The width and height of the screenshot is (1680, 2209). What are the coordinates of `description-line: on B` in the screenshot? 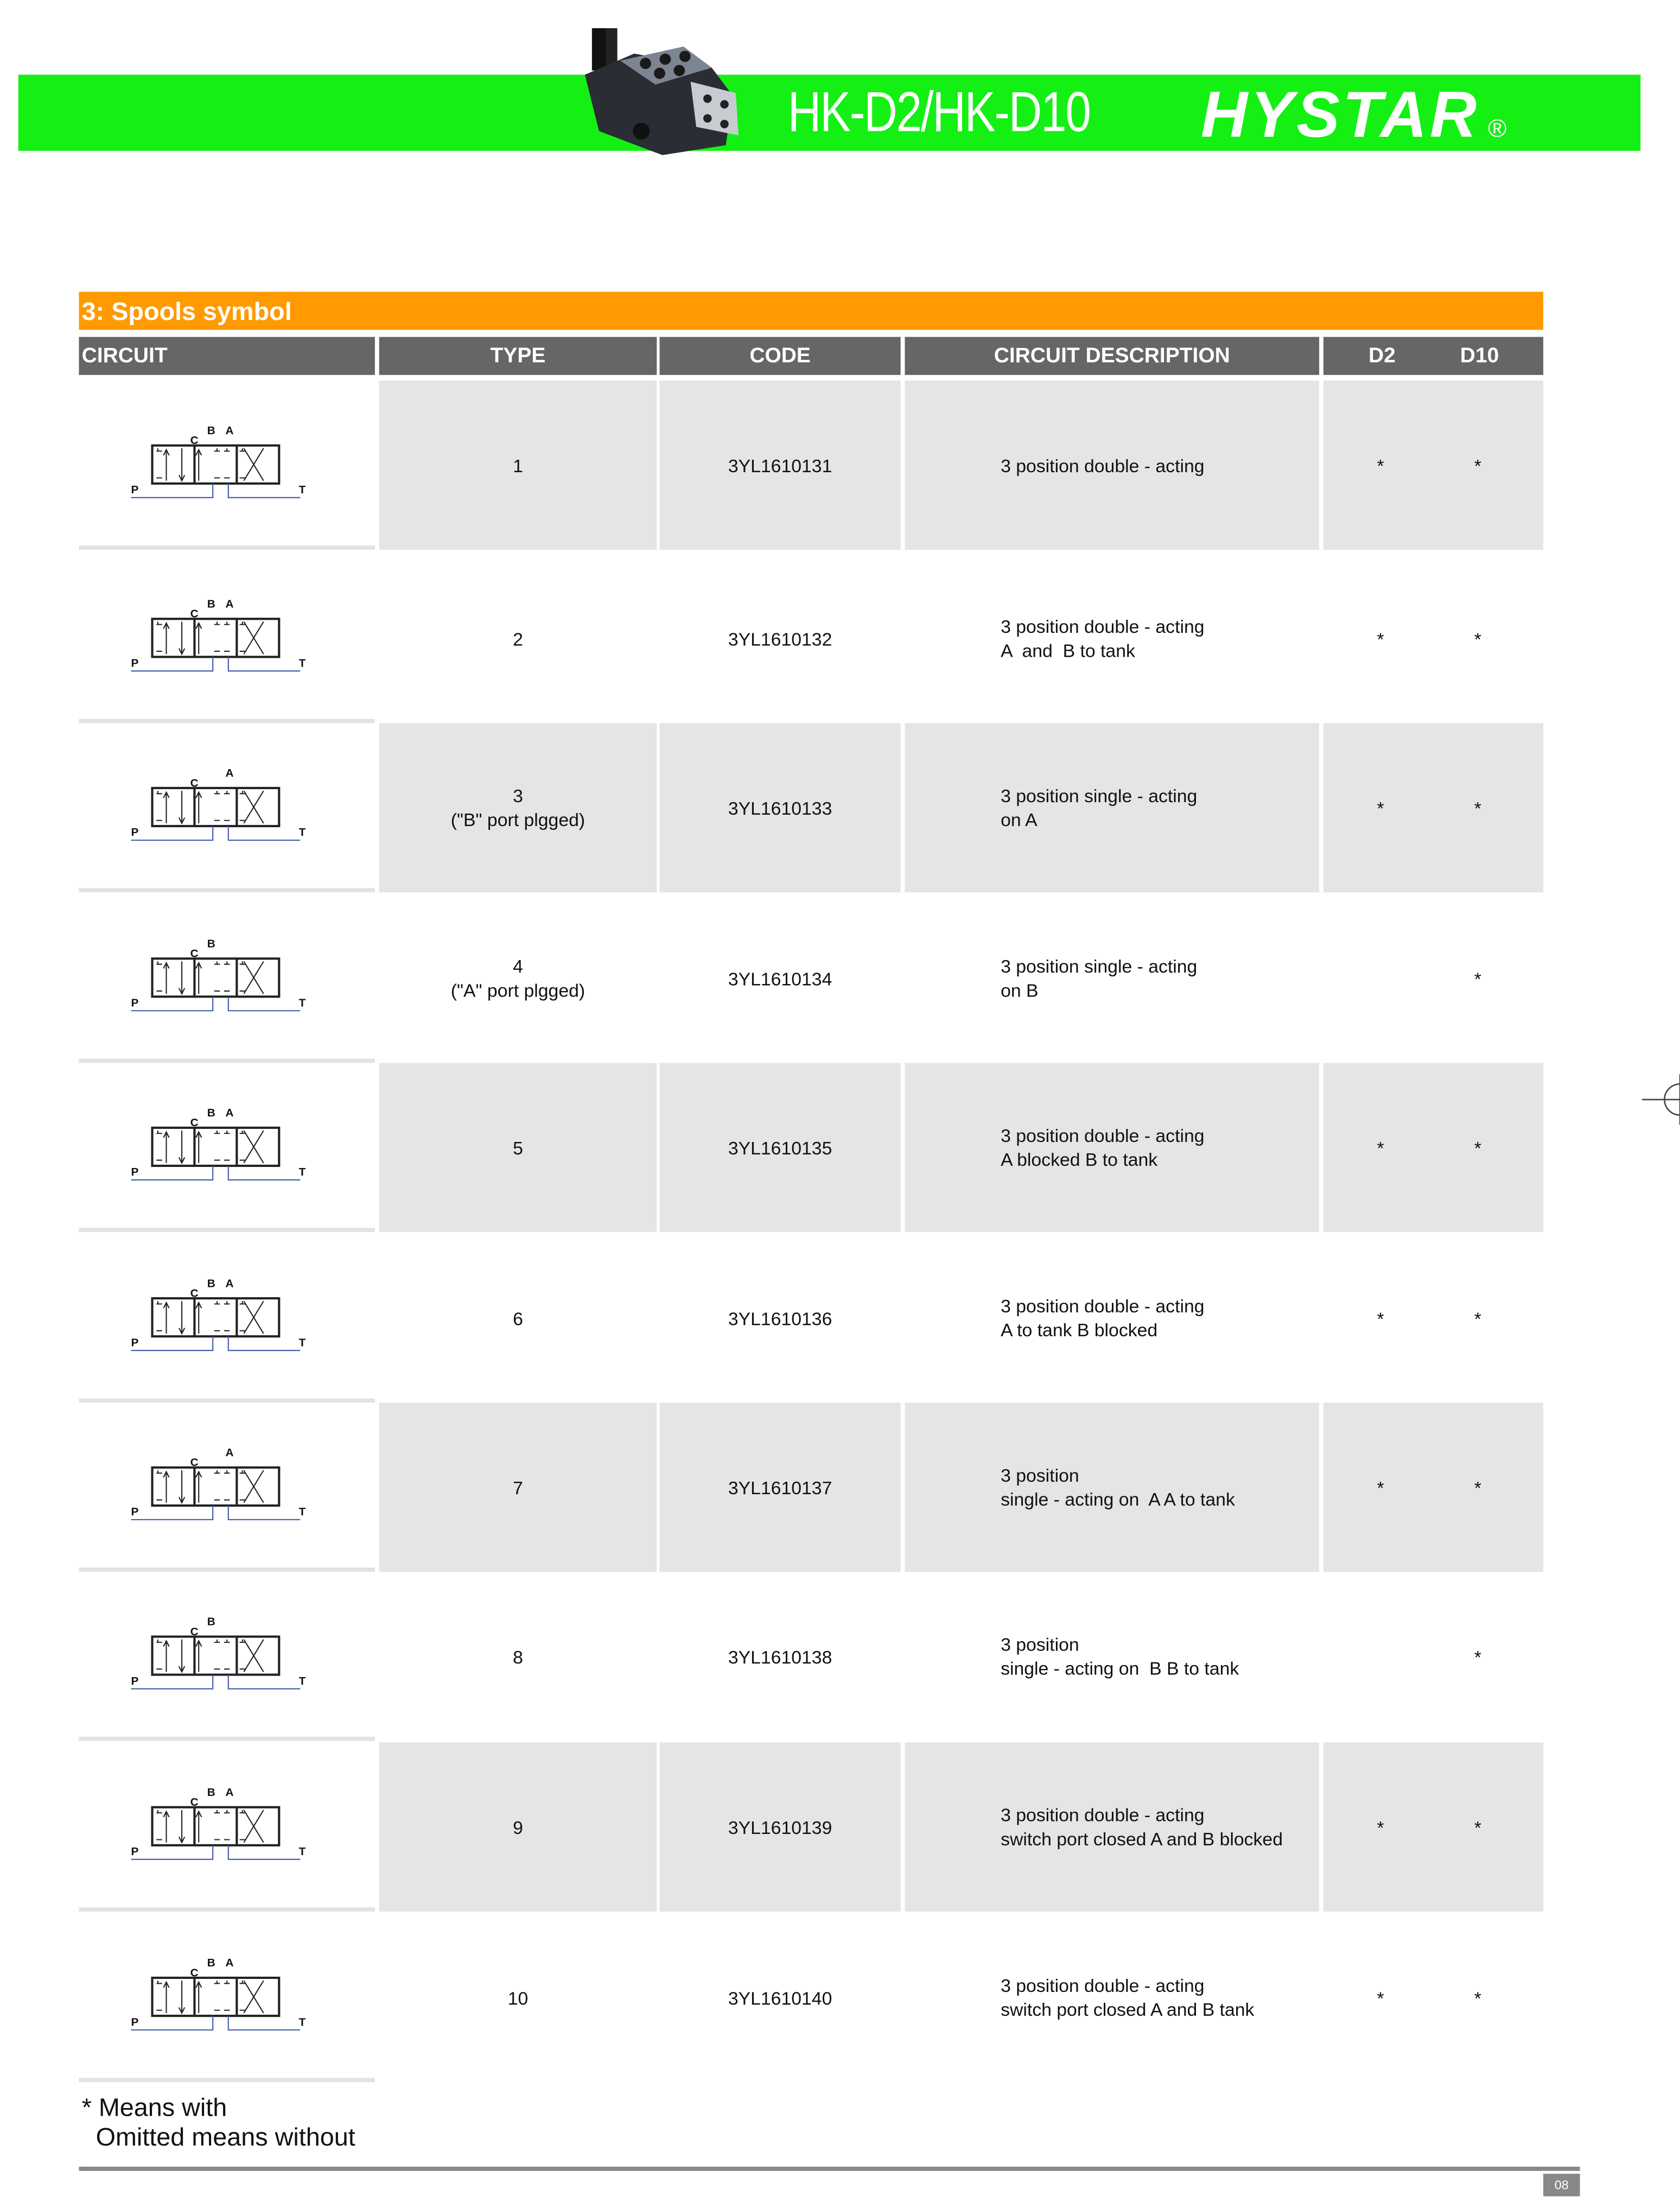 It's located at (1020, 990).